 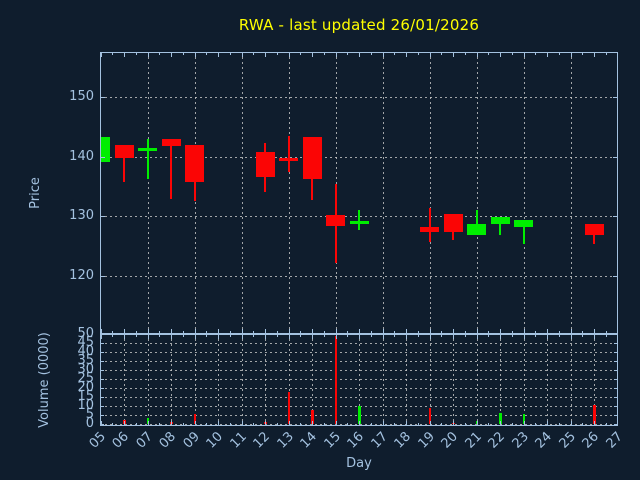 I want to click on price-tick-label: 150, so click(x=81, y=96).